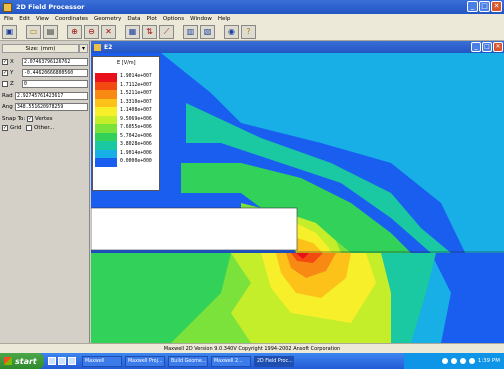  What do you see at coordinates (134, 18) in the screenshot?
I see `menu-data: Data` at bounding box center [134, 18].